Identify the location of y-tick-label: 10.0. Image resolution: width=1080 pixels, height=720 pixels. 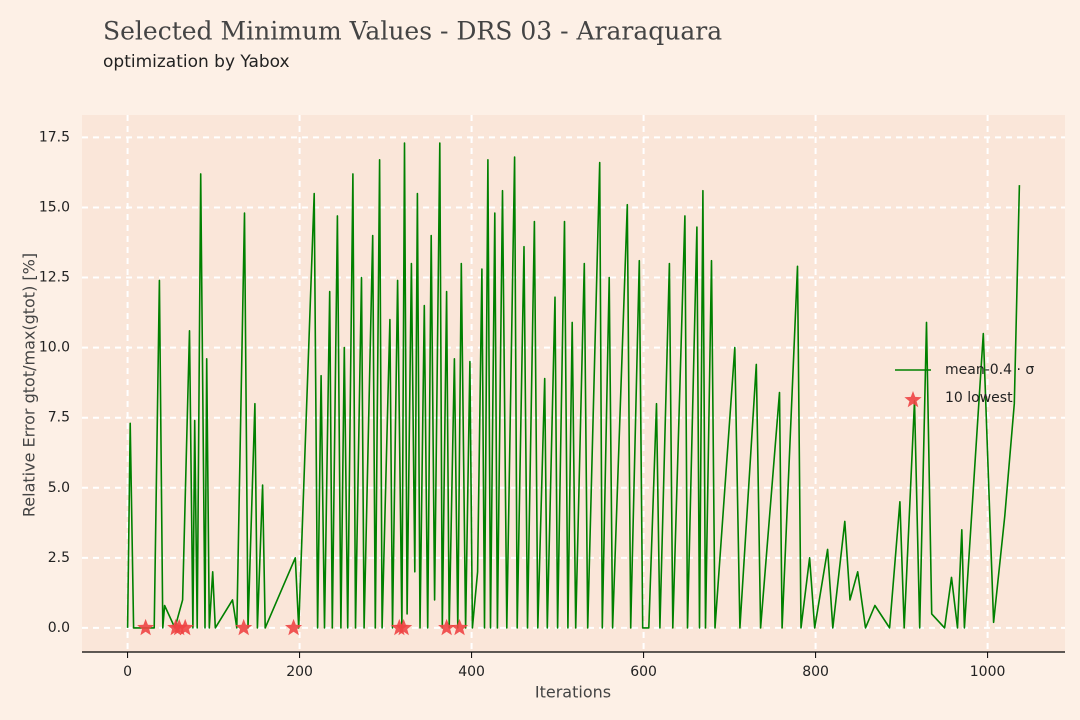
(54, 348).